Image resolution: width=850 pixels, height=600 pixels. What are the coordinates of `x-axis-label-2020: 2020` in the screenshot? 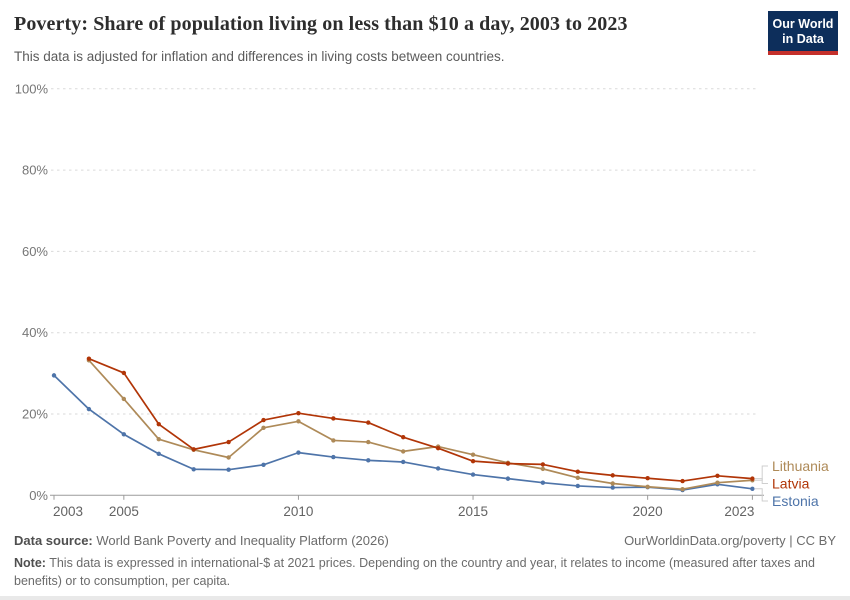 It's located at (648, 511).